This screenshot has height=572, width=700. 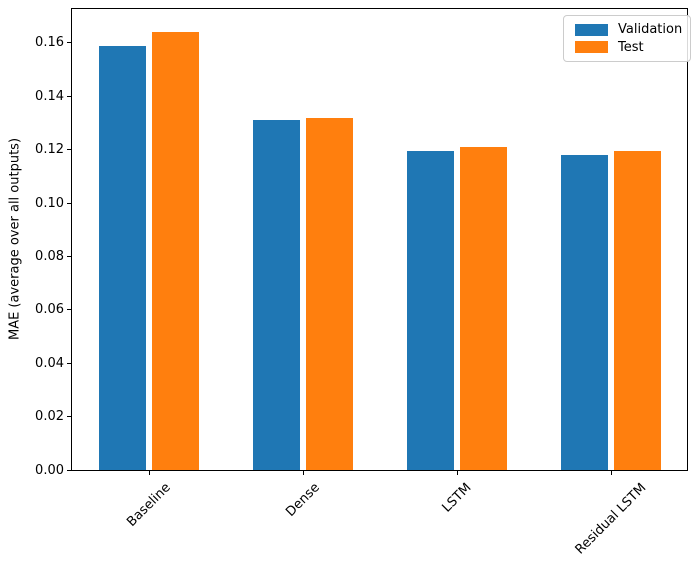 I want to click on bar-test-dense, so click(x=330, y=293).